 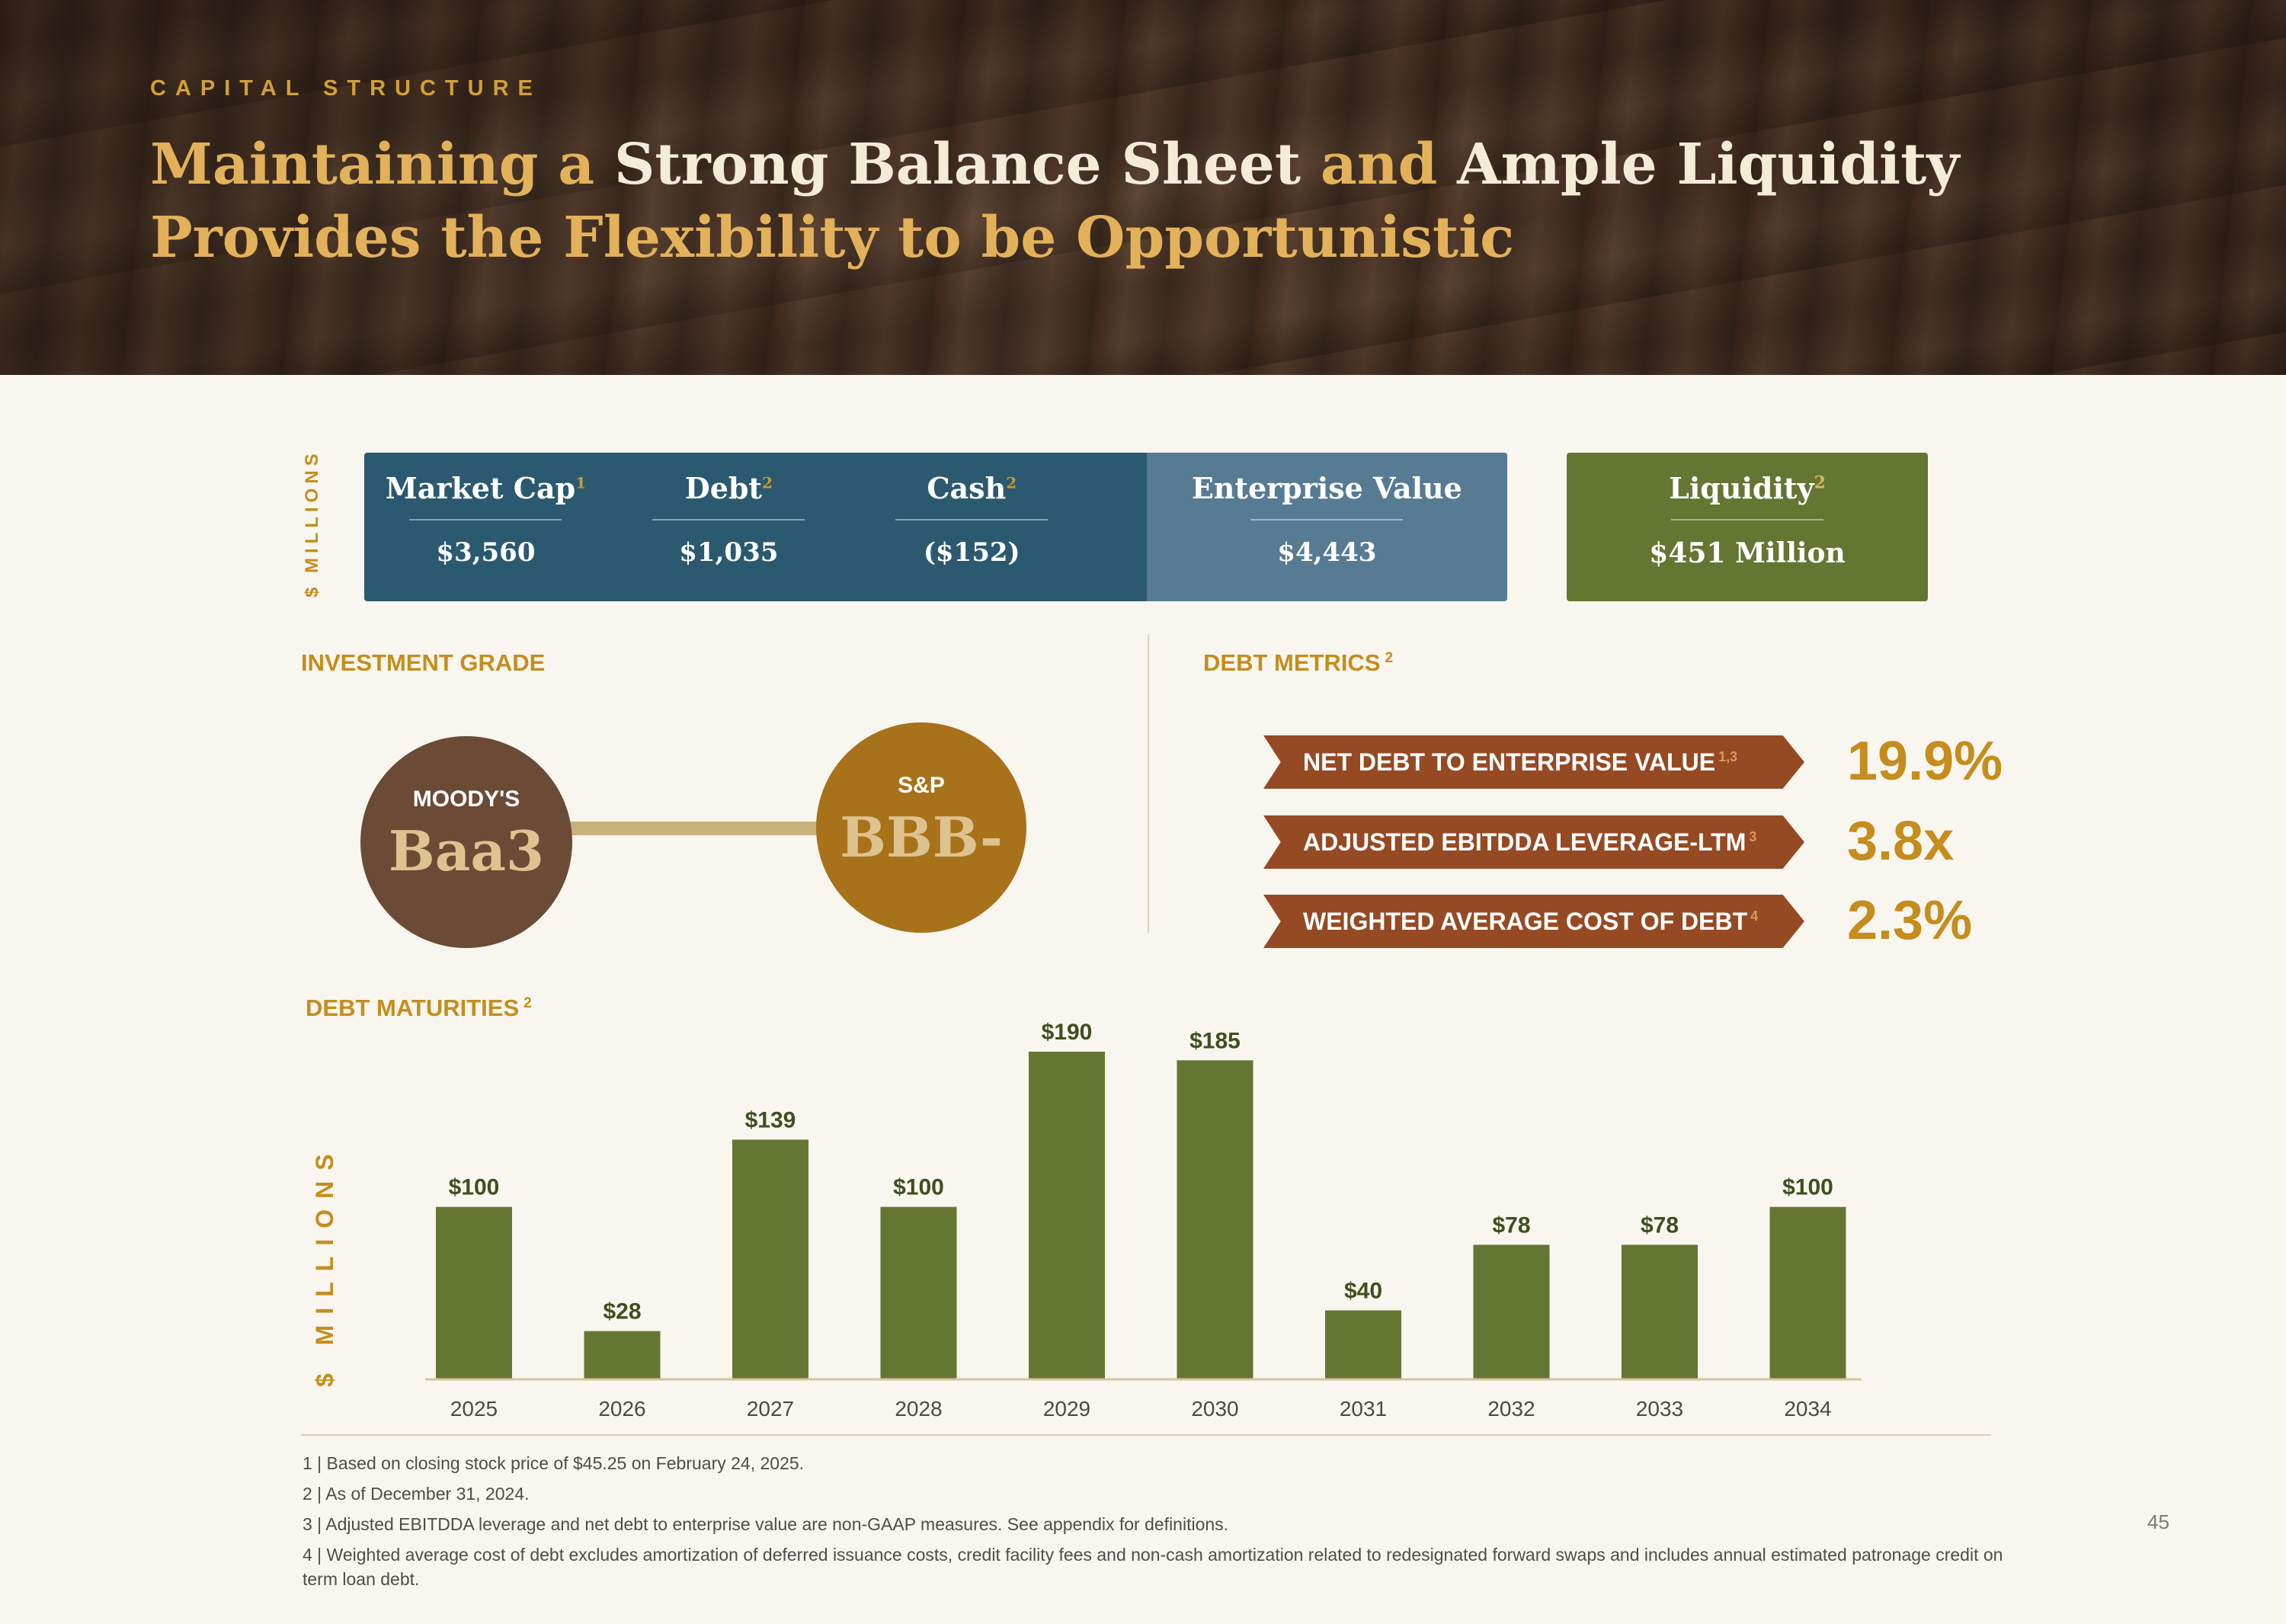 What do you see at coordinates (2158, 1521) in the screenshot?
I see `page-number: 45` at bounding box center [2158, 1521].